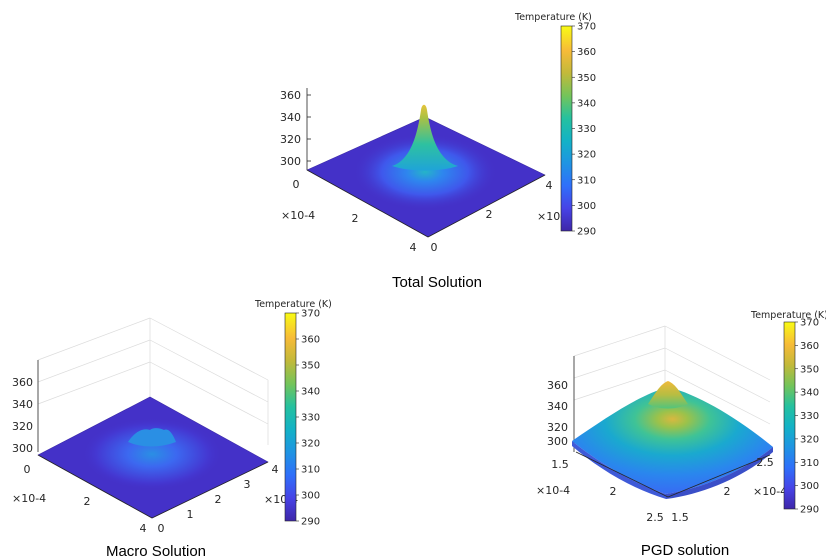 This screenshot has height=560, width=826. What do you see at coordinates (557, 406) in the screenshot?
I see `pgd-z-tick: 340` at bounding box center [557, 406].